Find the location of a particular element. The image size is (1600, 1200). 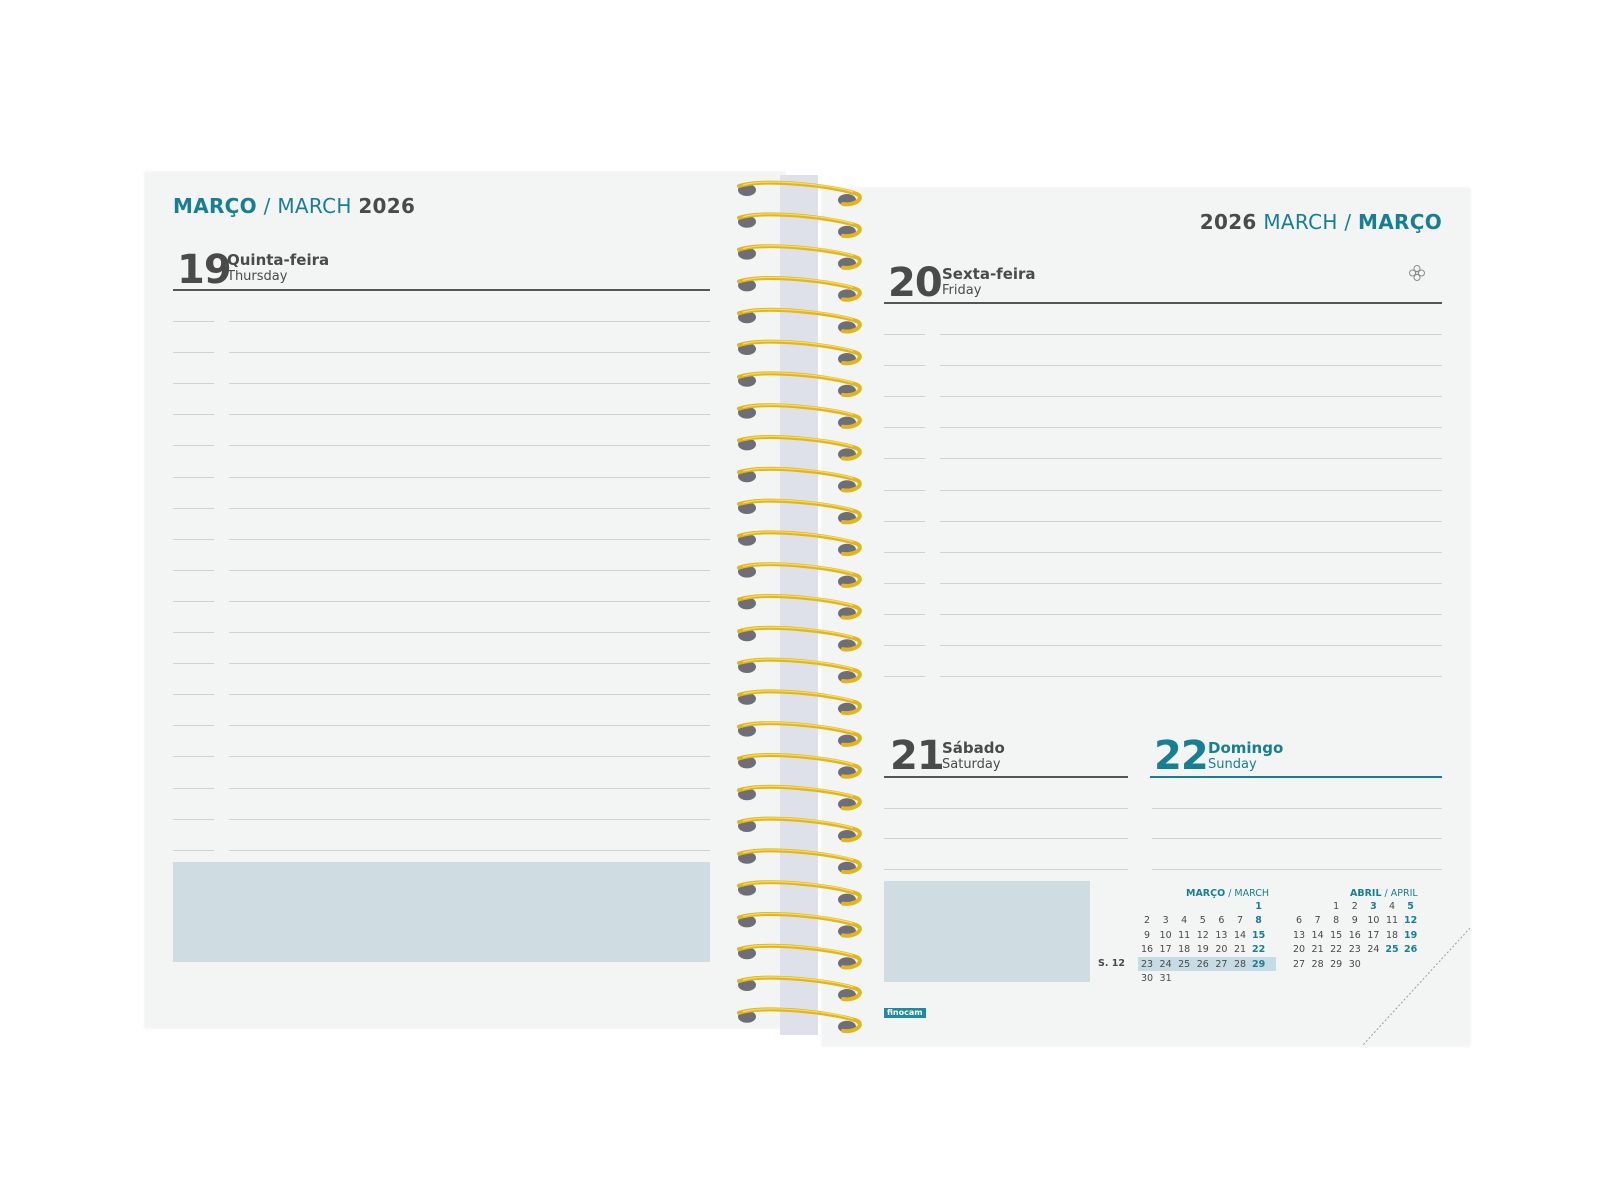

day-name-en: Thursday is located at coordinates (257, 276).